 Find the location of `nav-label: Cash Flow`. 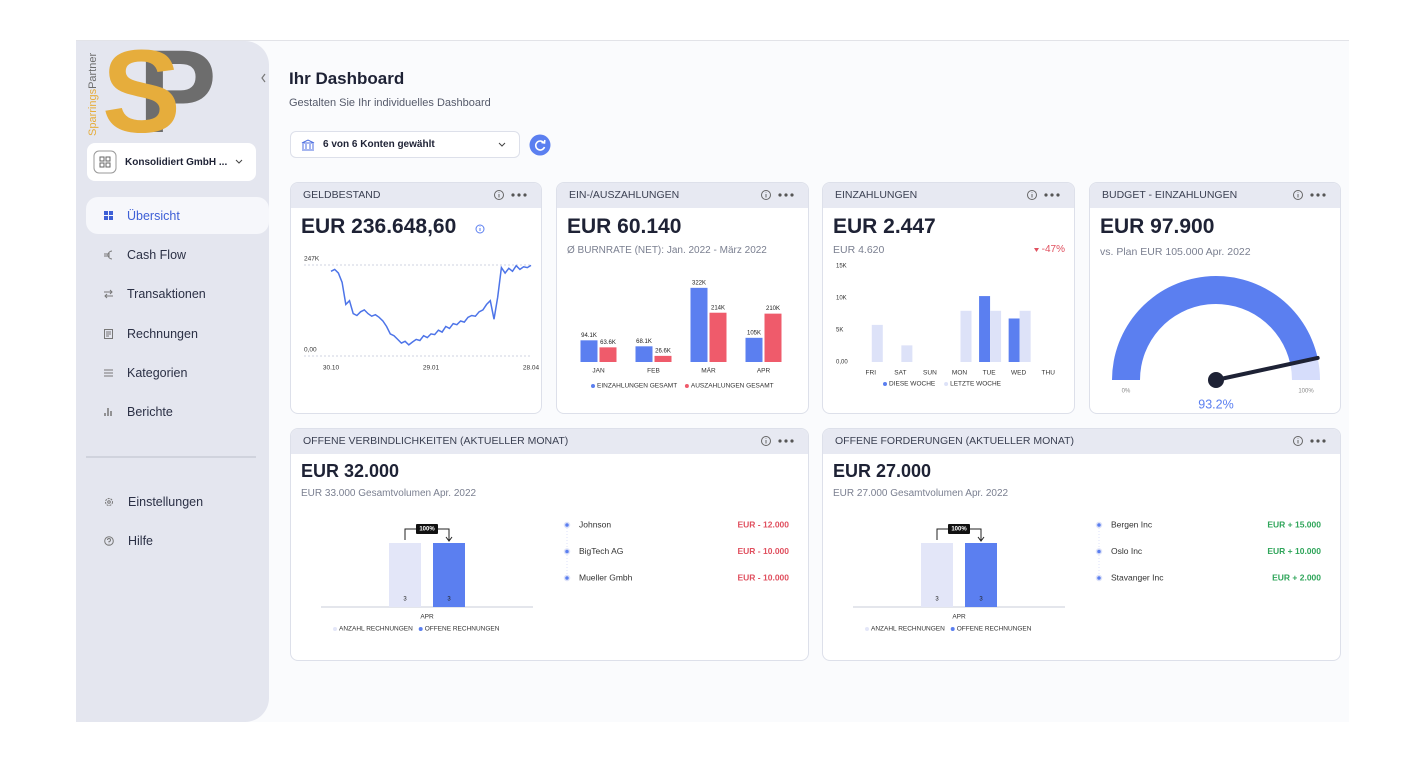

nav-label: Cash Flow is located at coordinates (157, 254).